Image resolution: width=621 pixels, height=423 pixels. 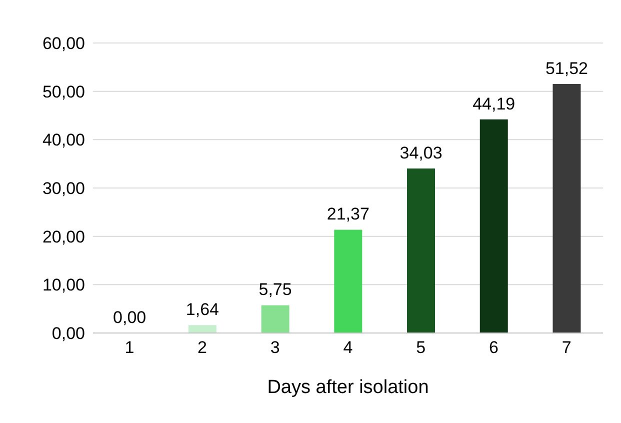 What do you see at coordinates (348, 214) in the screenshot?
I see `data-label: 21,37` at bounding box center [348, 214].